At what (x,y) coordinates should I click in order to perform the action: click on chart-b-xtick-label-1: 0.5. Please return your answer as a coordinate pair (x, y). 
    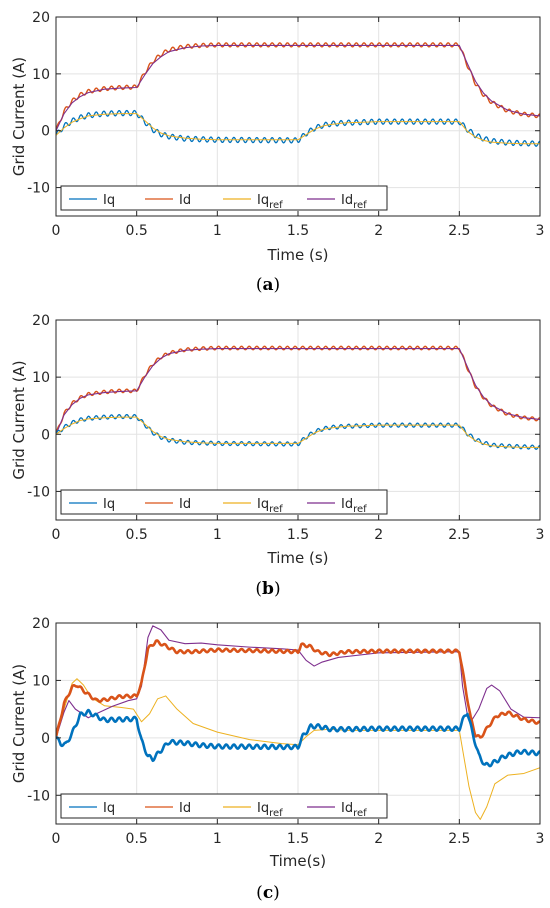
    Looking at the image, I should click on (137, 535).